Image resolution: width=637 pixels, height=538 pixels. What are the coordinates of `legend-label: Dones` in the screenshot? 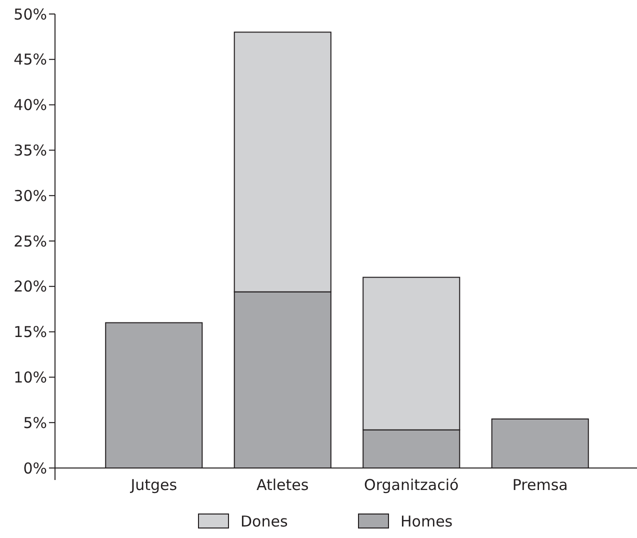 It's located at (264, 521).